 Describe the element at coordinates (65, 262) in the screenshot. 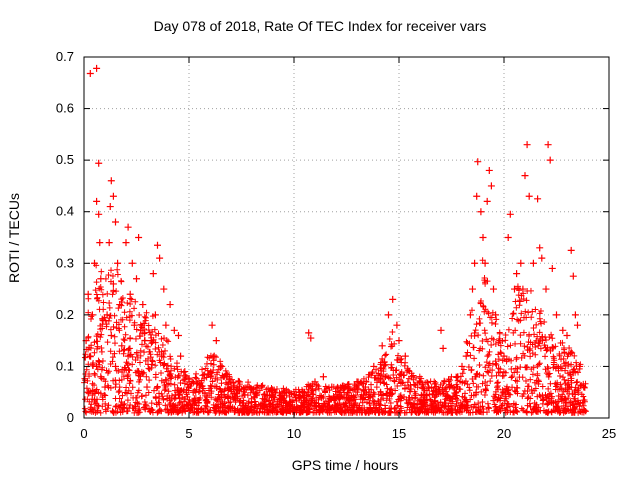

I see `y-tick-label: 0.3` at that location.